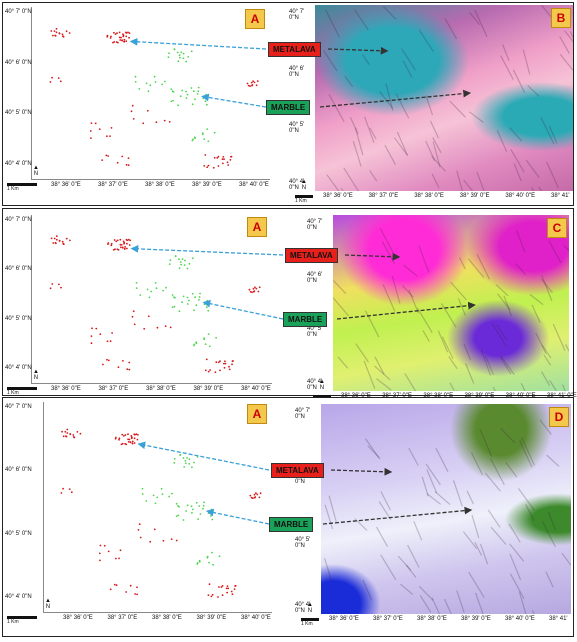  What do you see at coordinates (66, 389) in the screenshot?
I see `longitude-label: 38° 36' 0"E` at bounding box center [66, 389].